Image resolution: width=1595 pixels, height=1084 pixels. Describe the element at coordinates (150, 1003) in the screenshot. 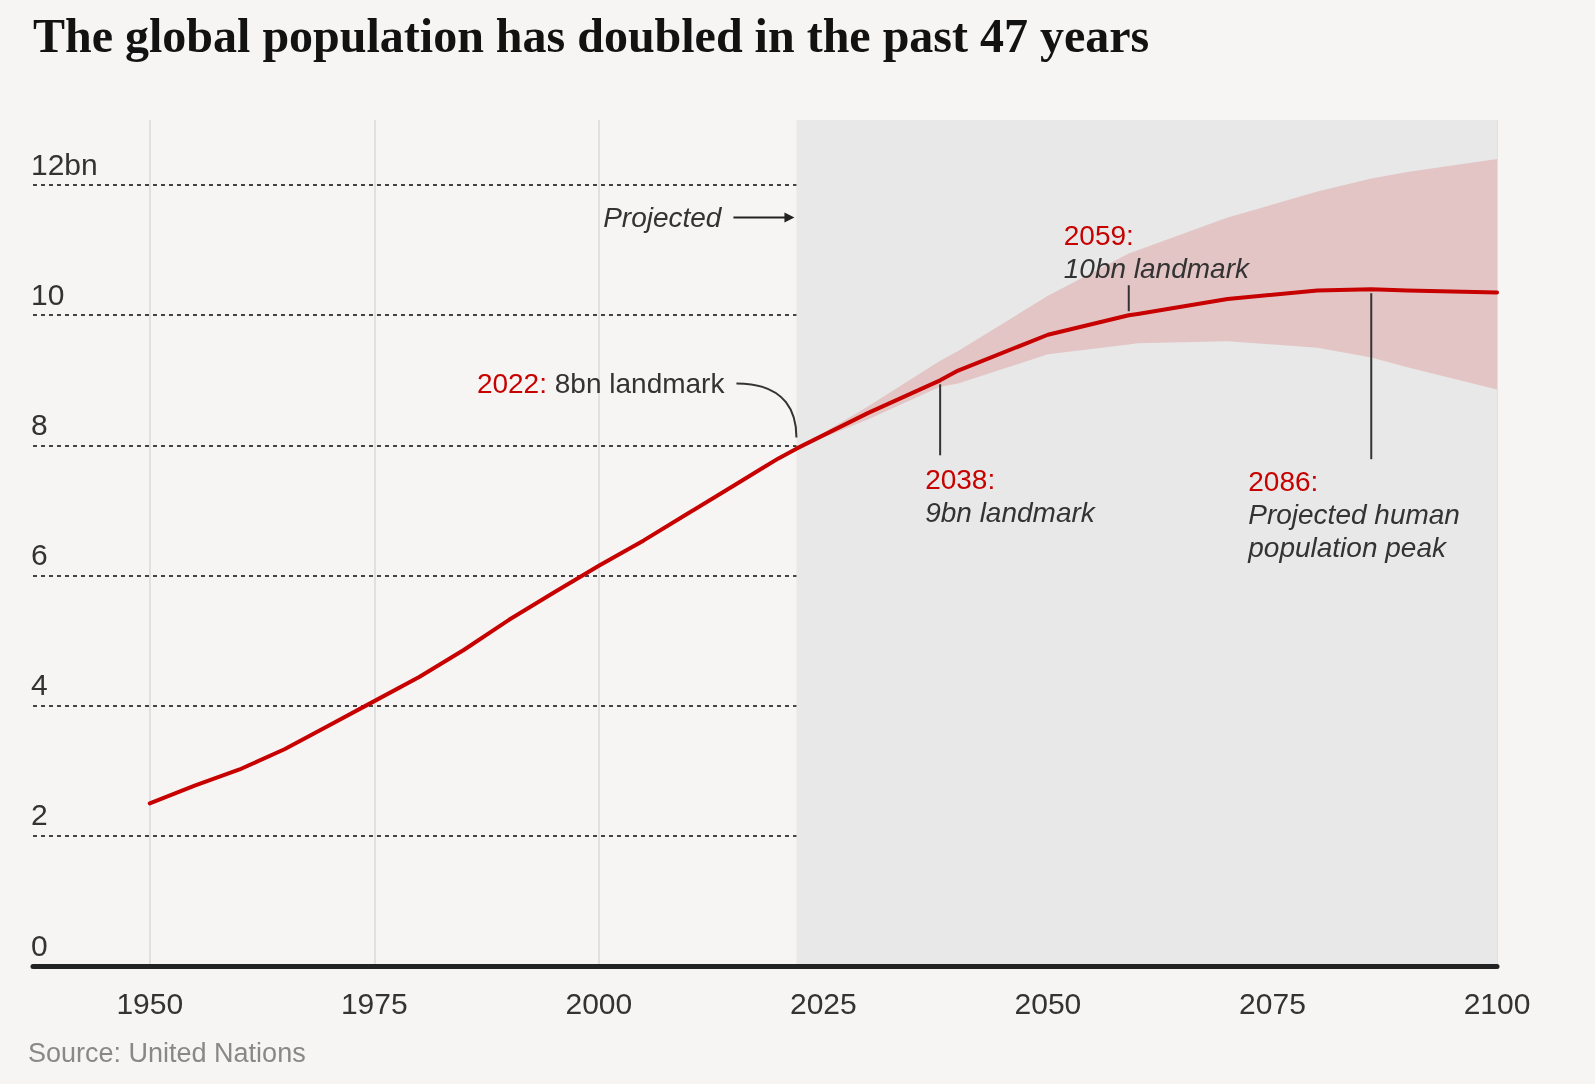

I see `x-tick-label: 1950` at that location.